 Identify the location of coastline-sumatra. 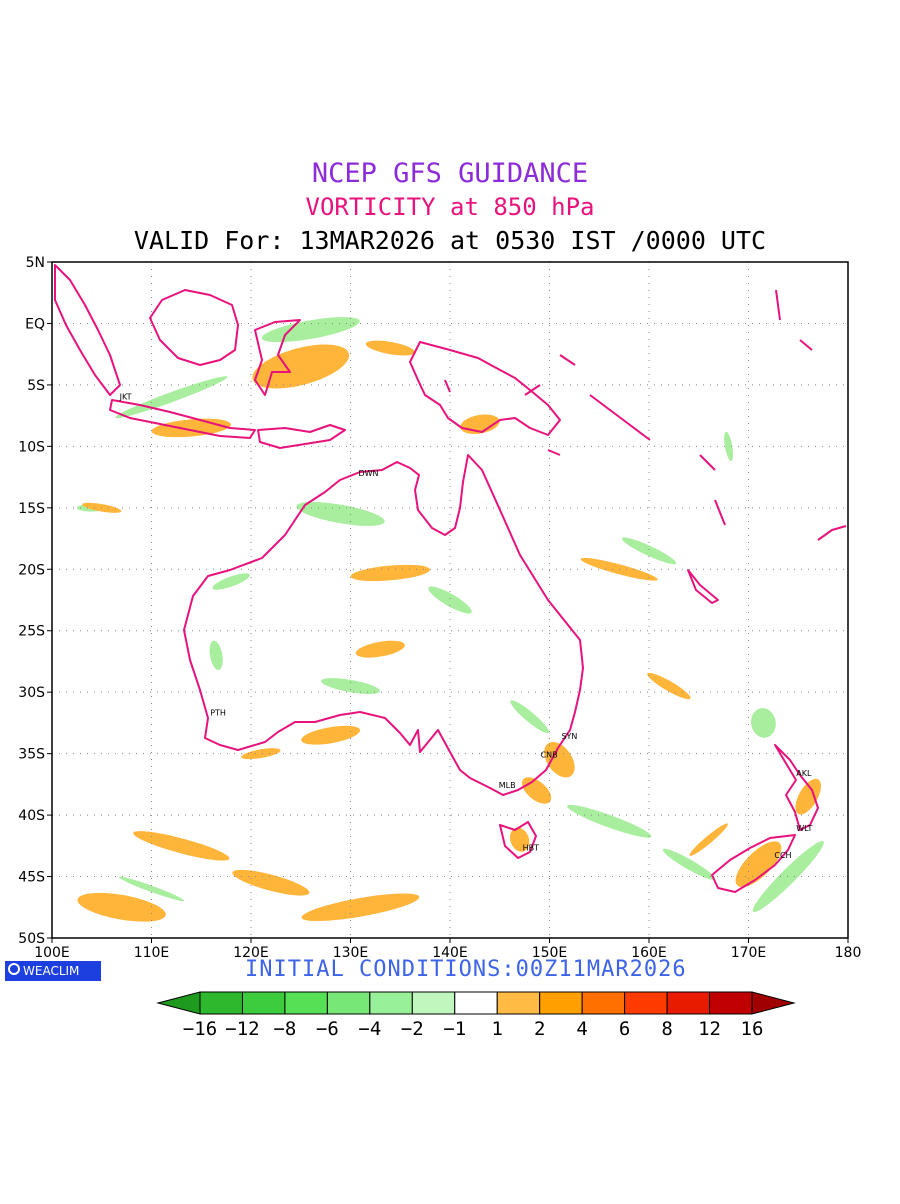
(87, 330).